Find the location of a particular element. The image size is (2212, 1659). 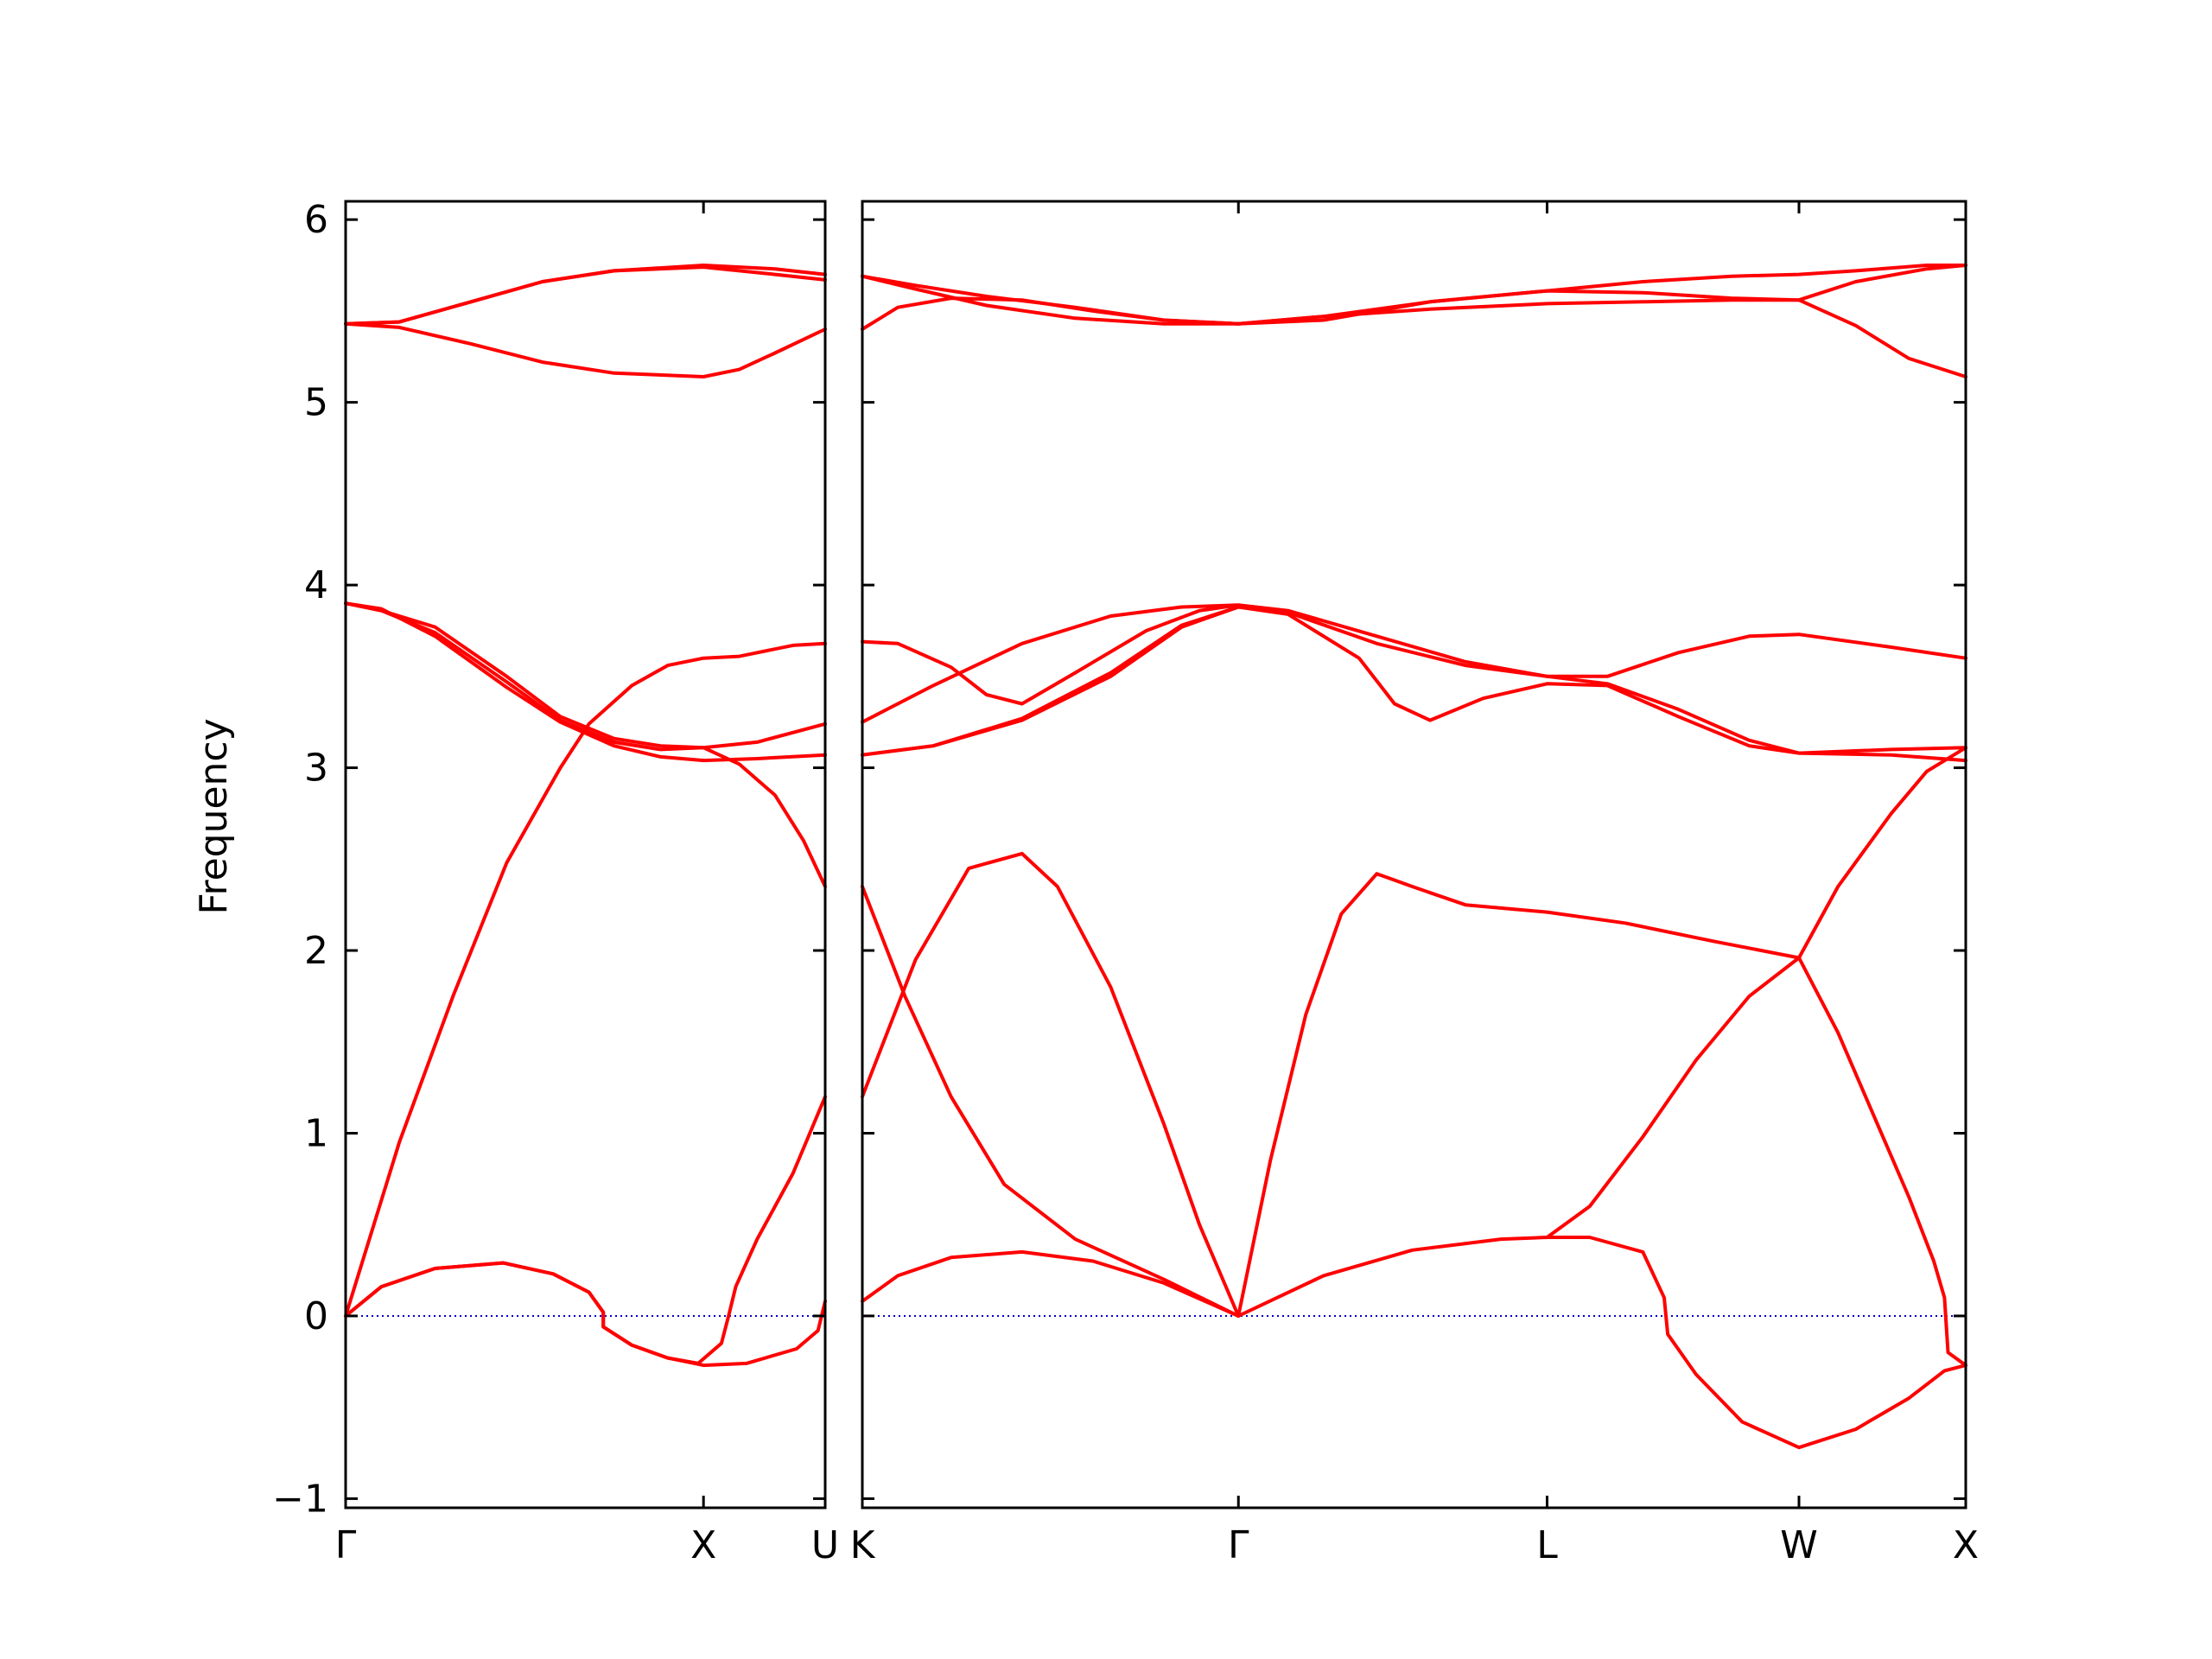

x-tick-label: U is located at coordinates (825, 1545).